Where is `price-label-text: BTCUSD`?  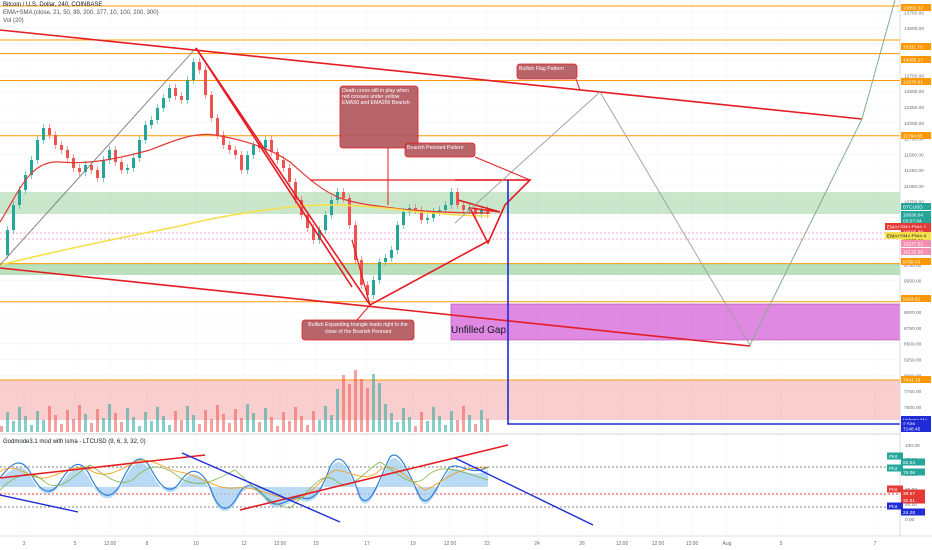 price-label-text: BTCUSD is located at coordinates (913, 208).